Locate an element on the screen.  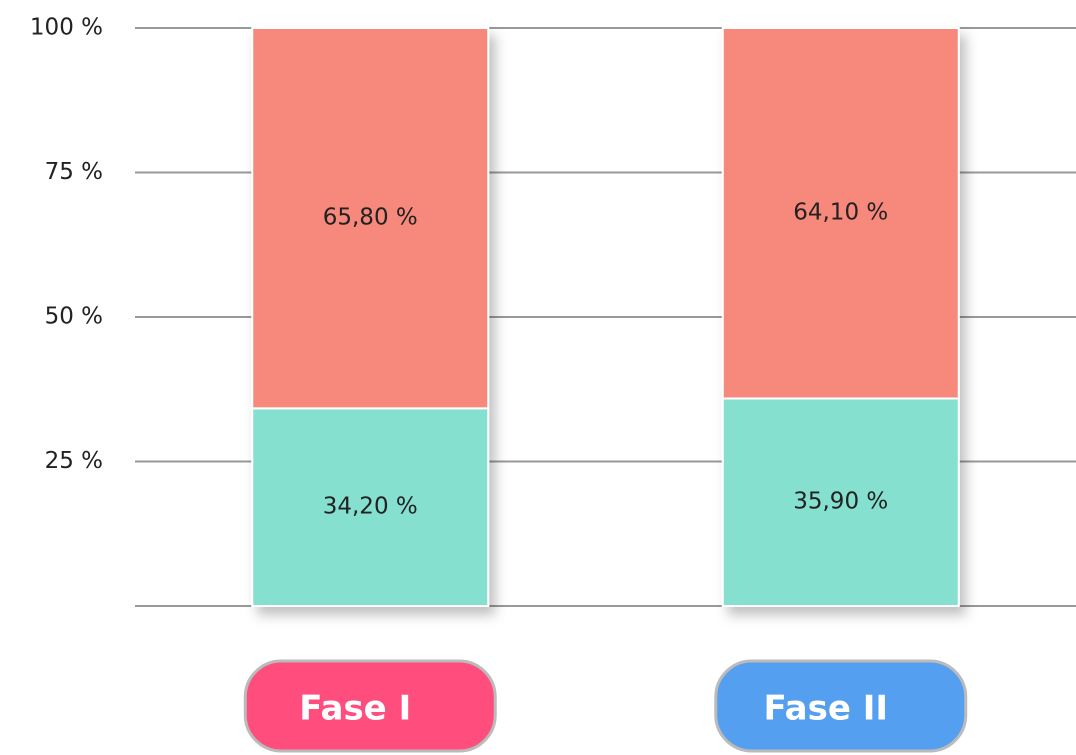
value-label: 35,90 % is located at coordinates (840, 502).